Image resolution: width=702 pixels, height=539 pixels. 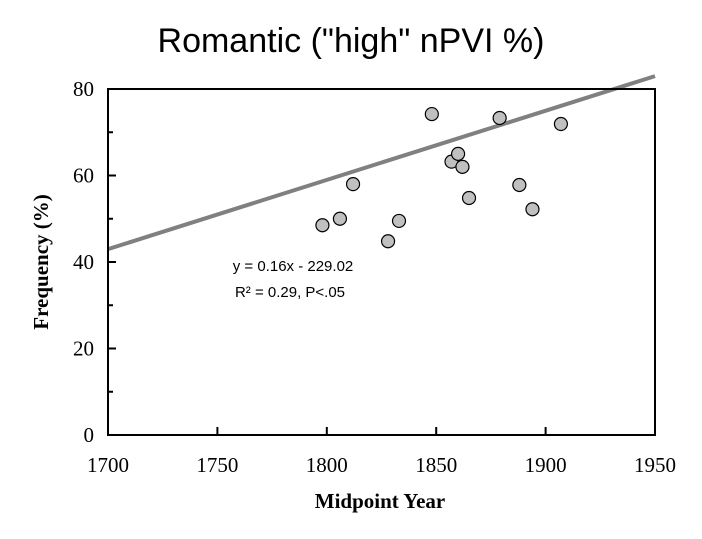 I want to click on data-points, so click(x=442, y=177).